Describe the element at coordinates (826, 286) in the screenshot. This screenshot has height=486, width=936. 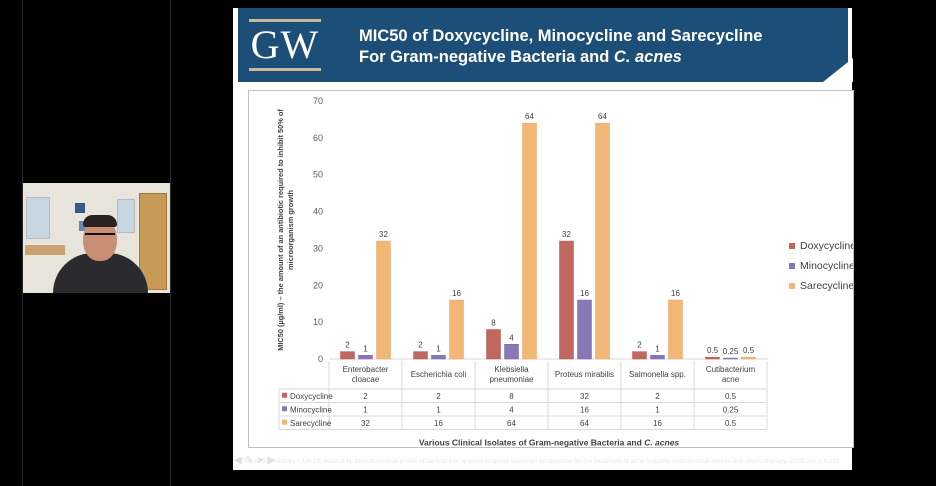
I see `legend-label-sarecycline: Sarecycline` at that location.